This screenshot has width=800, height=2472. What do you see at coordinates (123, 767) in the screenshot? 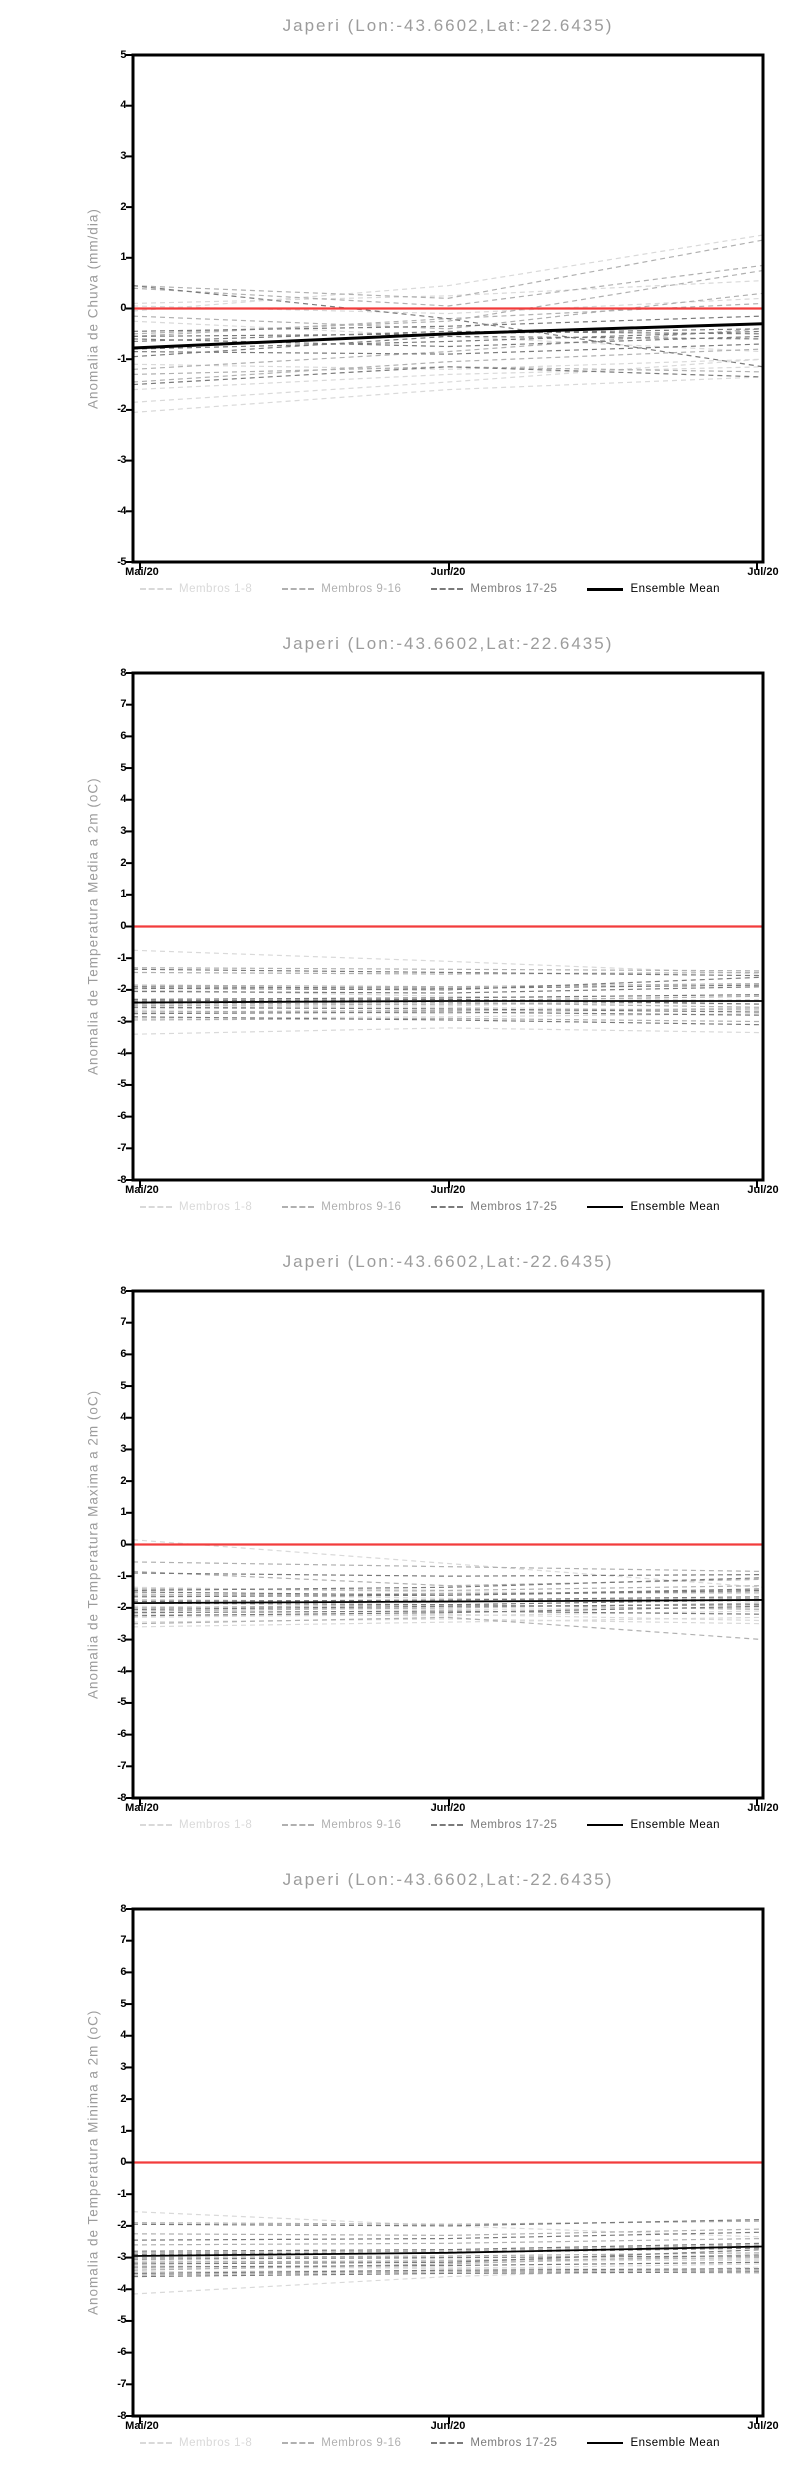
I see `y-tick-label: 5` at bounding box center [123, 767].